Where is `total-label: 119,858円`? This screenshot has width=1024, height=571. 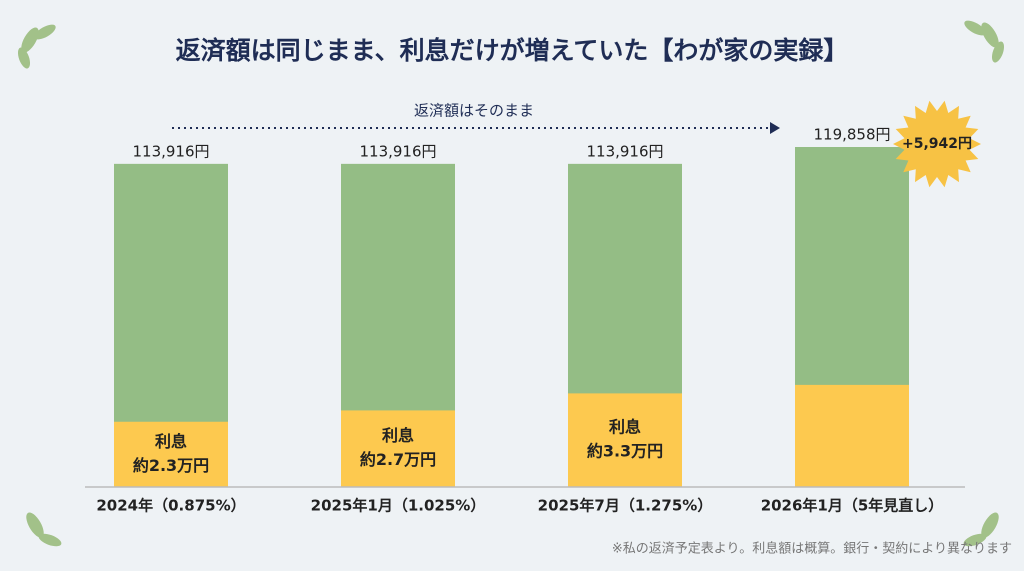
total-label: 119,858円 is located at coordinates (851, 135).